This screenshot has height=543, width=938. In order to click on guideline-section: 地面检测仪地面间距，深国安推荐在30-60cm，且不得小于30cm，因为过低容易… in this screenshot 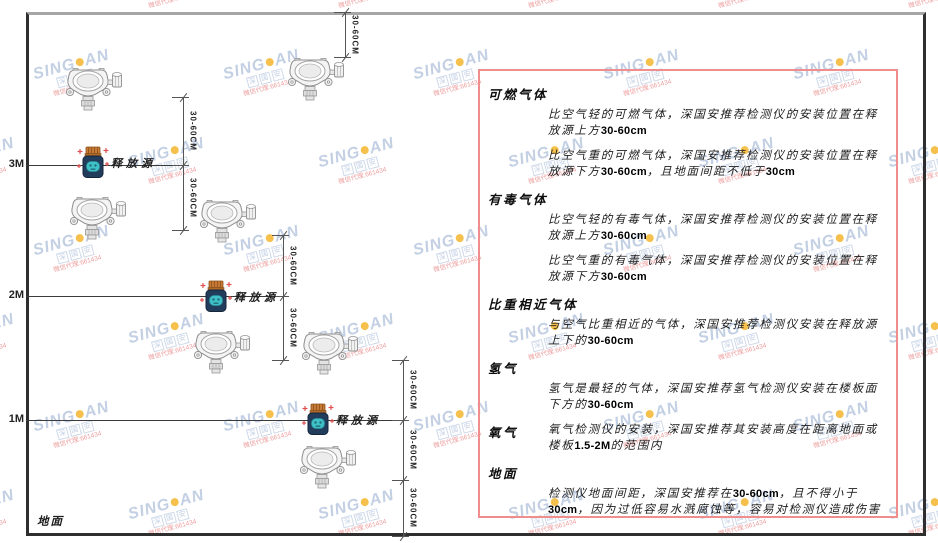, I will do `click(686, 489)`.